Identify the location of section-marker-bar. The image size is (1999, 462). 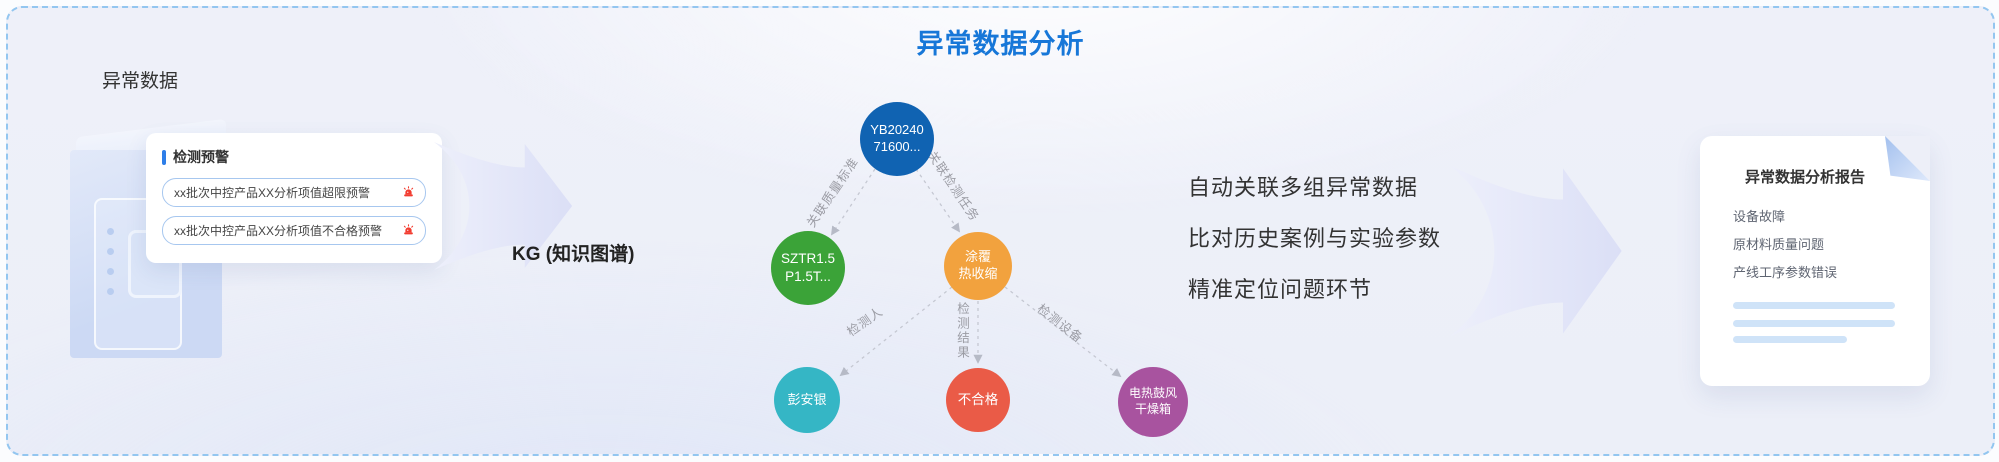
(164, 157).